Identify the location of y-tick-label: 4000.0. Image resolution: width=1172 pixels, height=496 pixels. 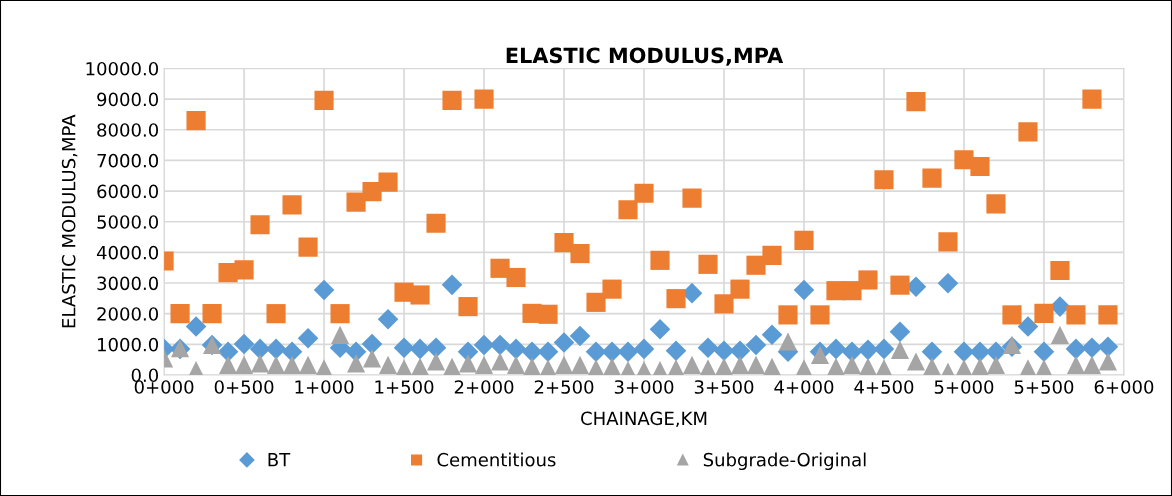
(127, 252).